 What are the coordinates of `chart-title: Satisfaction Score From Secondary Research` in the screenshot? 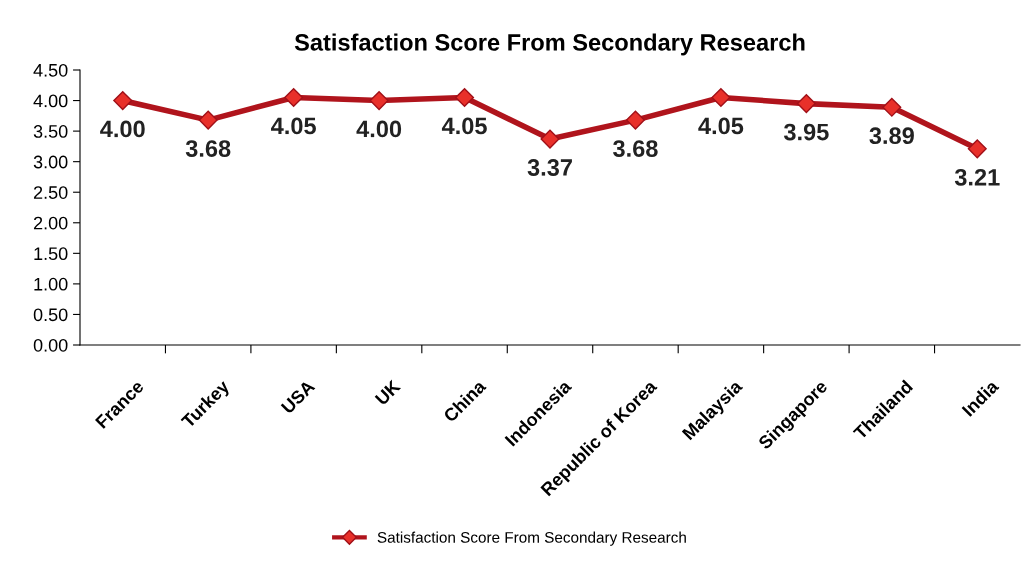 It's located at (549, 44).